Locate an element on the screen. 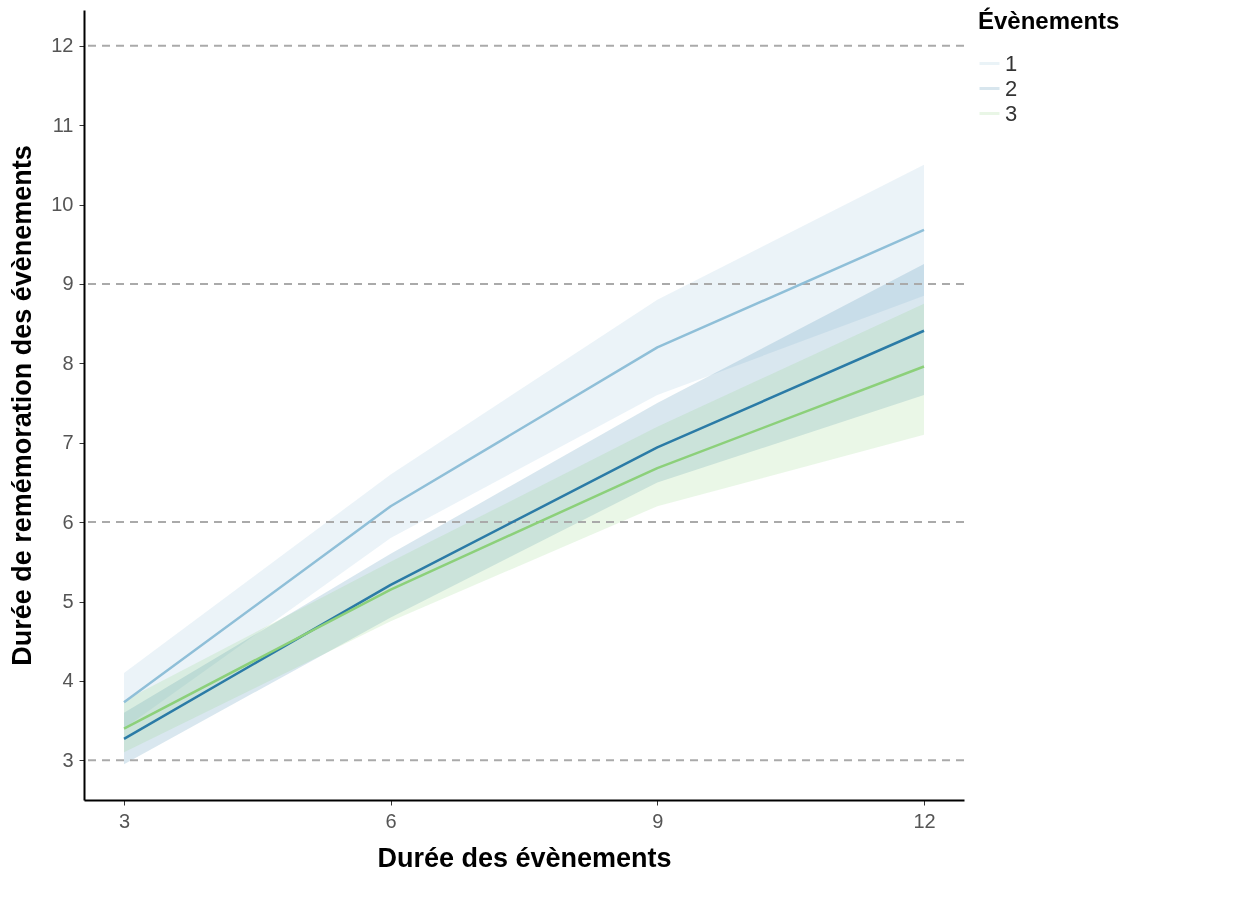 The image size is (1248, 904). x-axis-title: Durée des évènements is located at coordinates (524, 857).